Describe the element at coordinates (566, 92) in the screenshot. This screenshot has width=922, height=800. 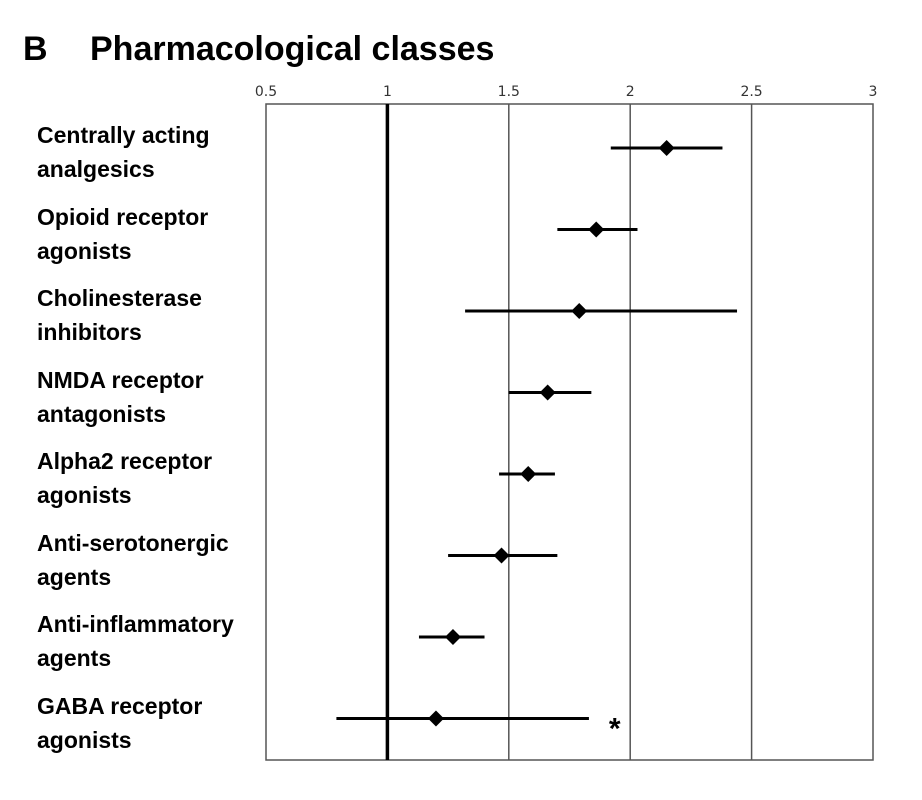
I see `x-axis-ticks: 0.5 1 1.5 2 2.5 3` at that location.